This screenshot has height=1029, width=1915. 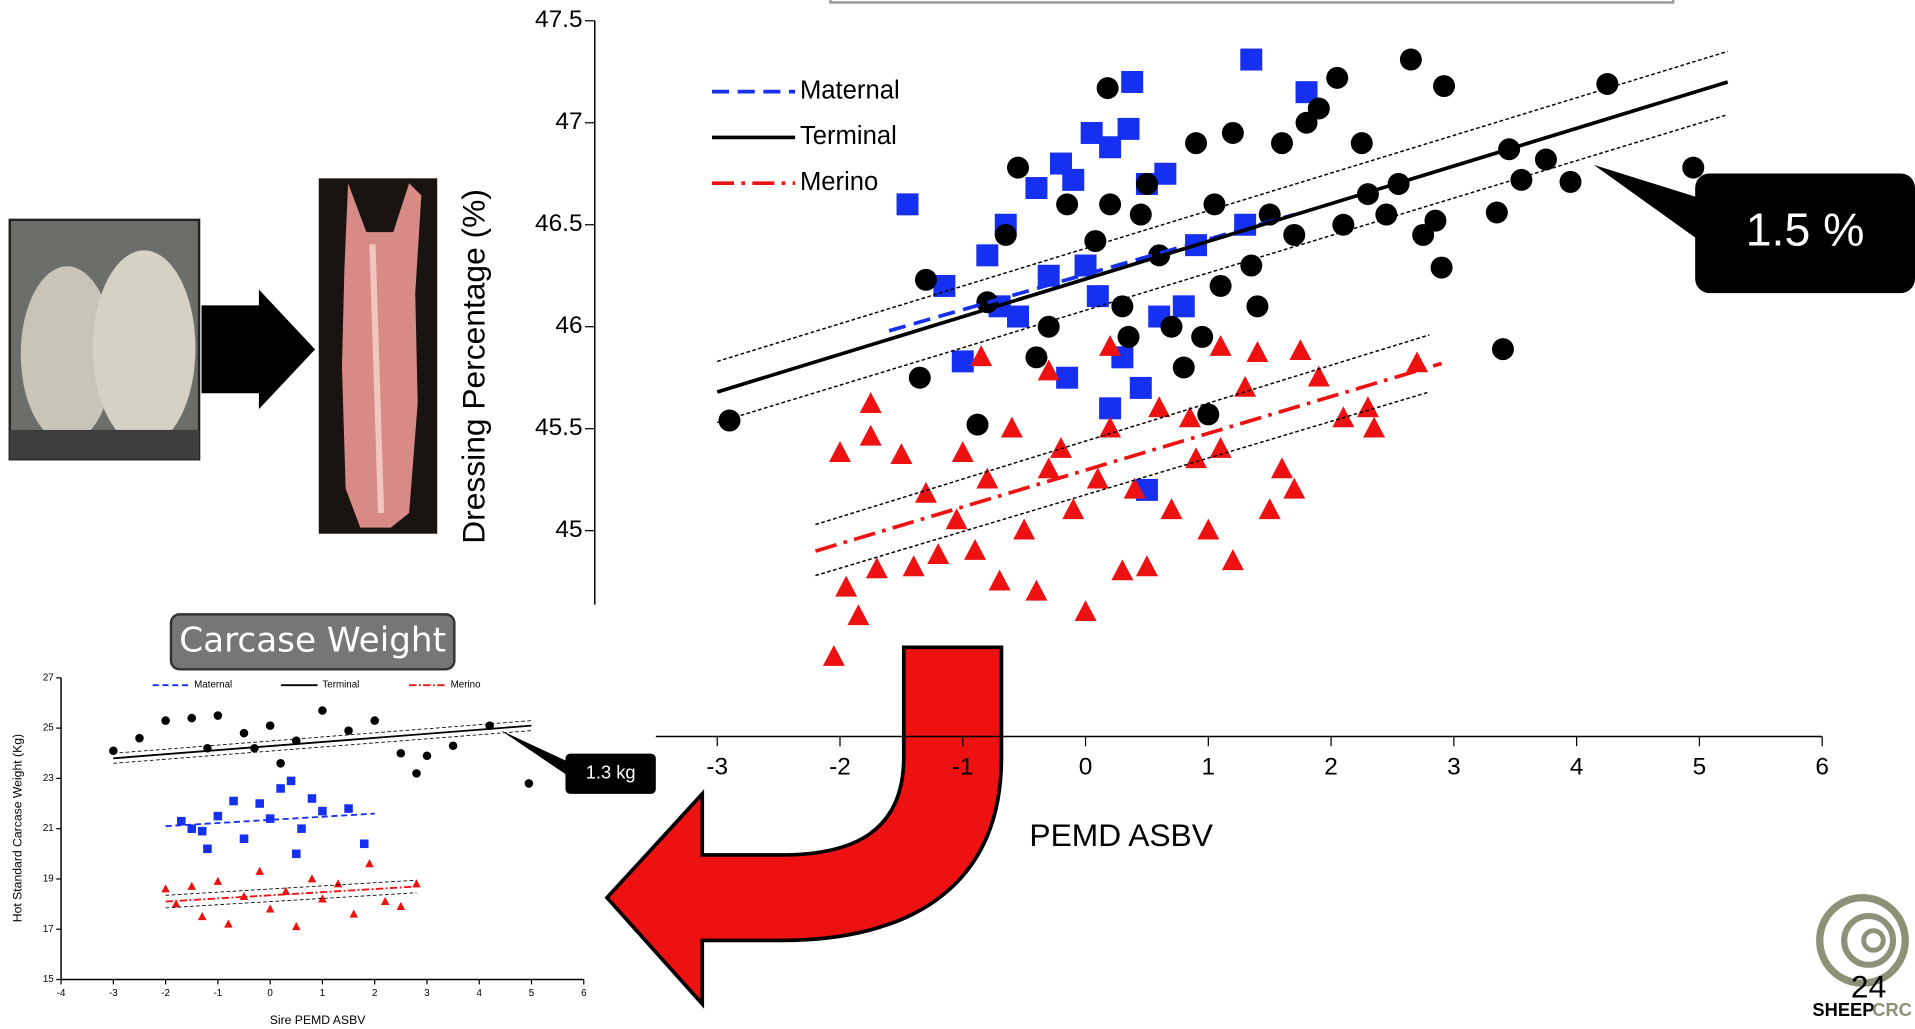 What do you see at coordinates (1843, 1009) in the screenshot?
I see `logo-sheep: SHEEP` at bounding box center [1843, 1009].